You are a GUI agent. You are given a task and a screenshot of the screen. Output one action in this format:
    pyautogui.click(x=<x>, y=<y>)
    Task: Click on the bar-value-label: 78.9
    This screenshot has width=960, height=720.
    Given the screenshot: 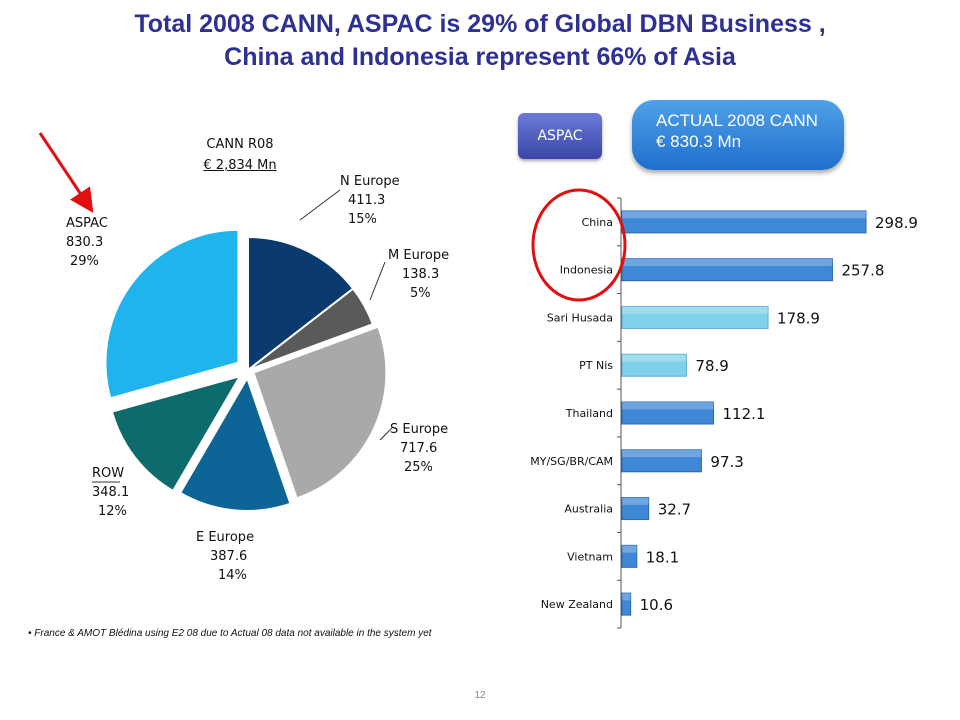 What is the action you would take?
    pyautogui.click(x=711, y=366)
    